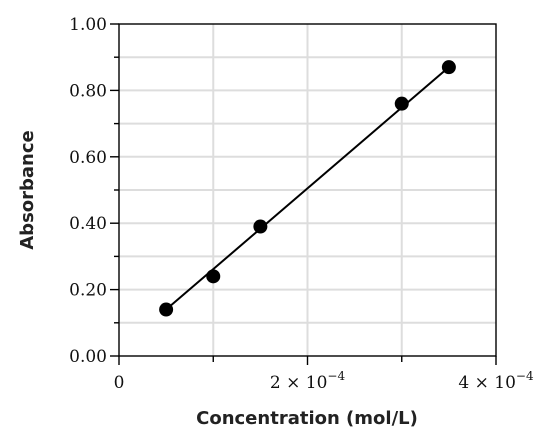 The width and height of the screenshot is (559, 442). What do you see at coordinates (496, 381) in the screenshot?
I see `x-tick-label: 4 × 10⁻⁴` at bounding box center [496, 381].